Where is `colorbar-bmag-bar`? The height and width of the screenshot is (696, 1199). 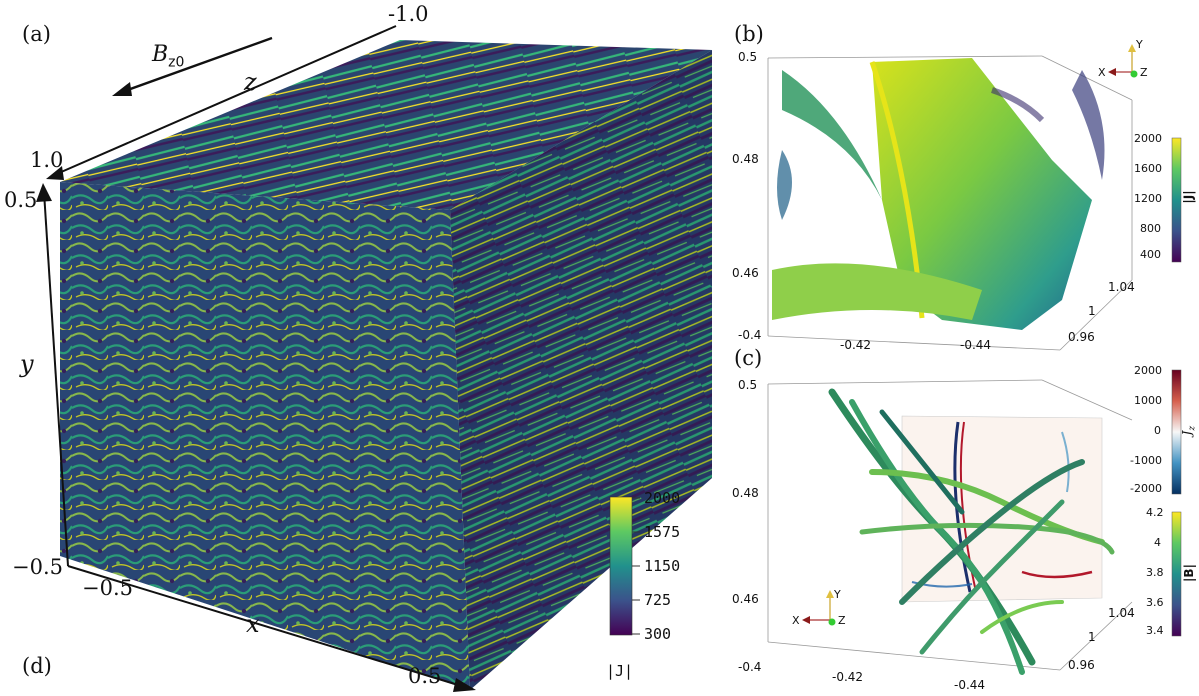
colorbar-bmag-bar is located at coordinates (1176, 574).